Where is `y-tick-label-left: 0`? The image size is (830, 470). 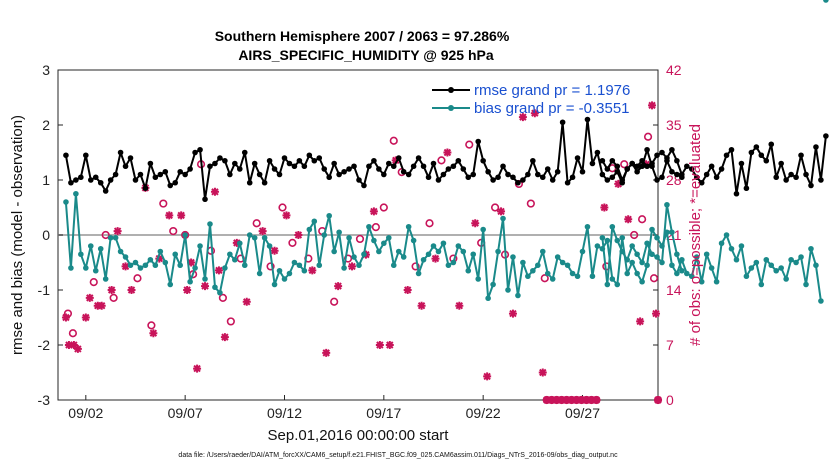
y-tick-label-left: 0 is located at coordinates (46, 235).